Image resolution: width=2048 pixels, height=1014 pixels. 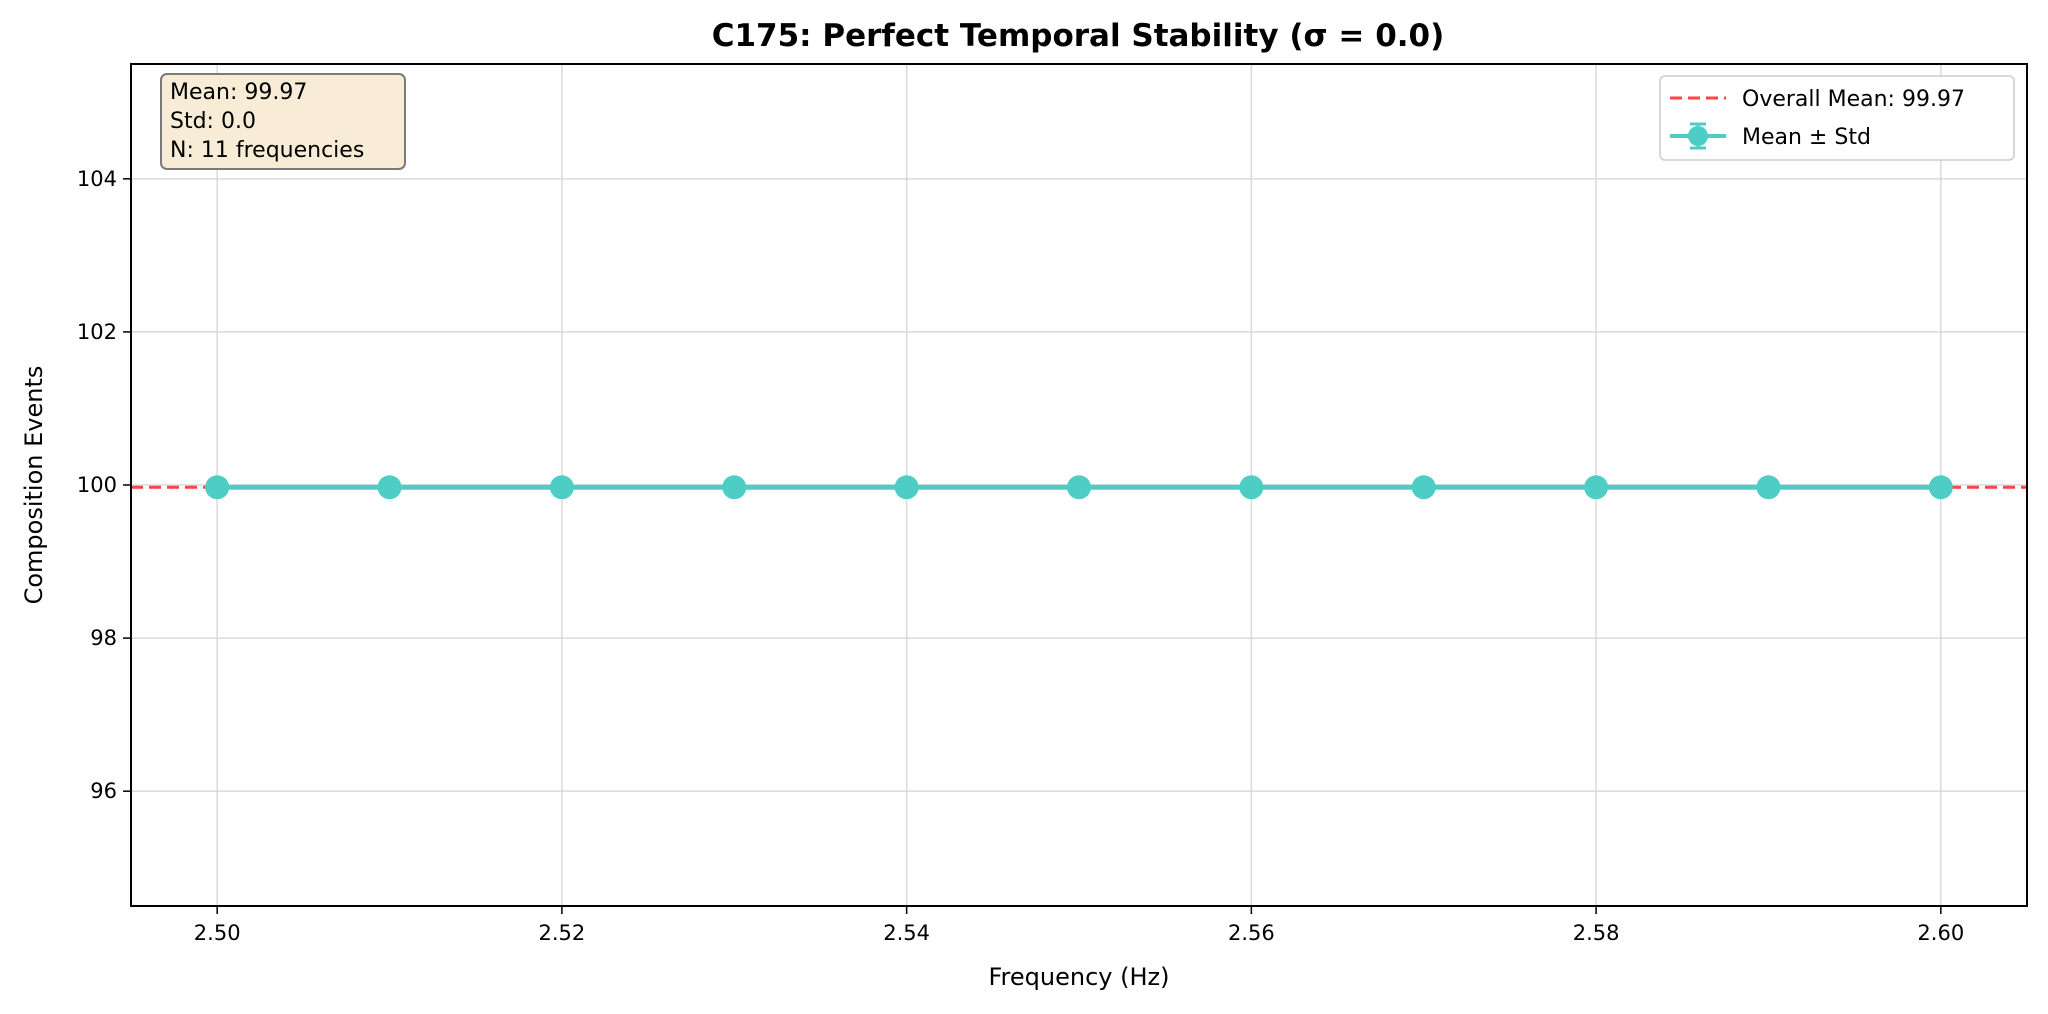 What do you see at coordinates (97, 332) in the screenshot?
I see `y-tick-label: 102` at bounding box center [97, 332].